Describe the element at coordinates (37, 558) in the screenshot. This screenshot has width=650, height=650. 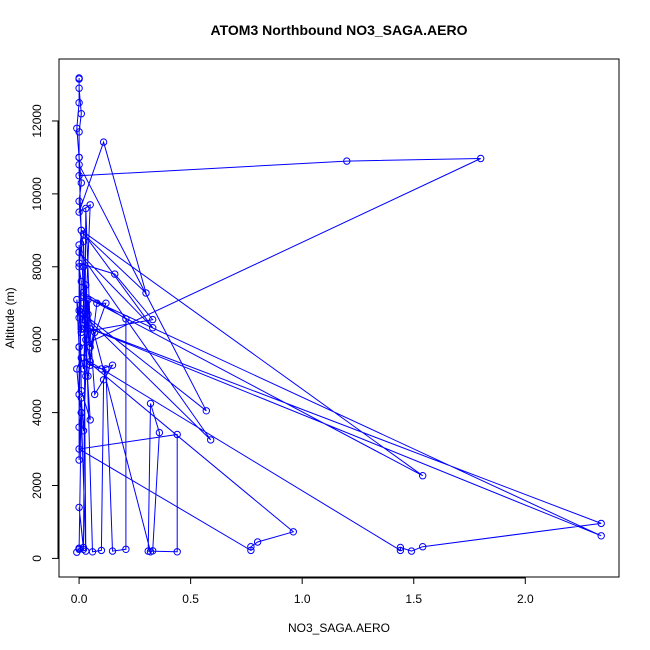
I see `y-tick-label: 0` at that location.